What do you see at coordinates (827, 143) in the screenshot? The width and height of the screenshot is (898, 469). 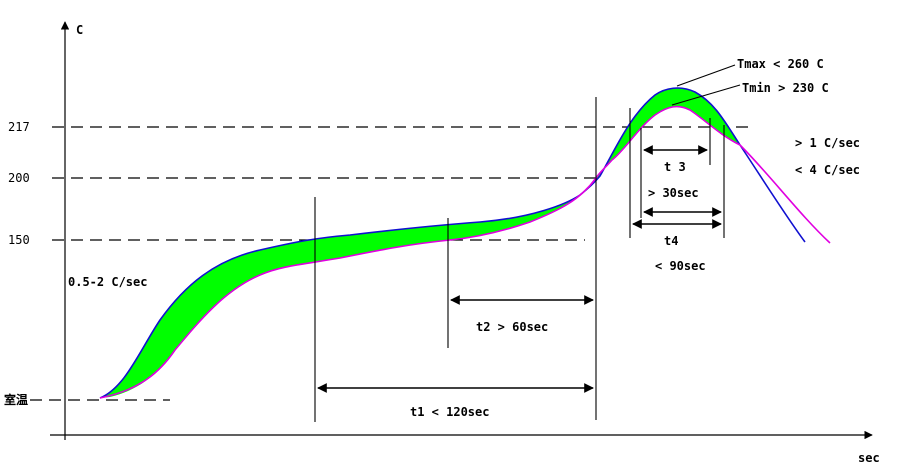 I see `rise-rate-label: > 1 C/sec` at bounding box center [827, 143].